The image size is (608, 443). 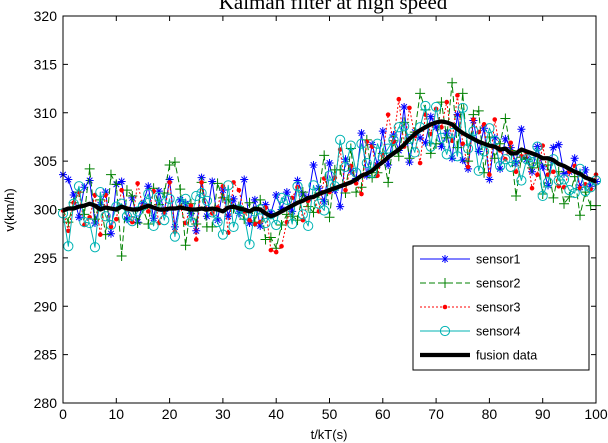 What do you see at coordinates (498, 332) in the screenshot?
I see `legend-label-sensor4: sensor4` at bounding box center [498, 332].